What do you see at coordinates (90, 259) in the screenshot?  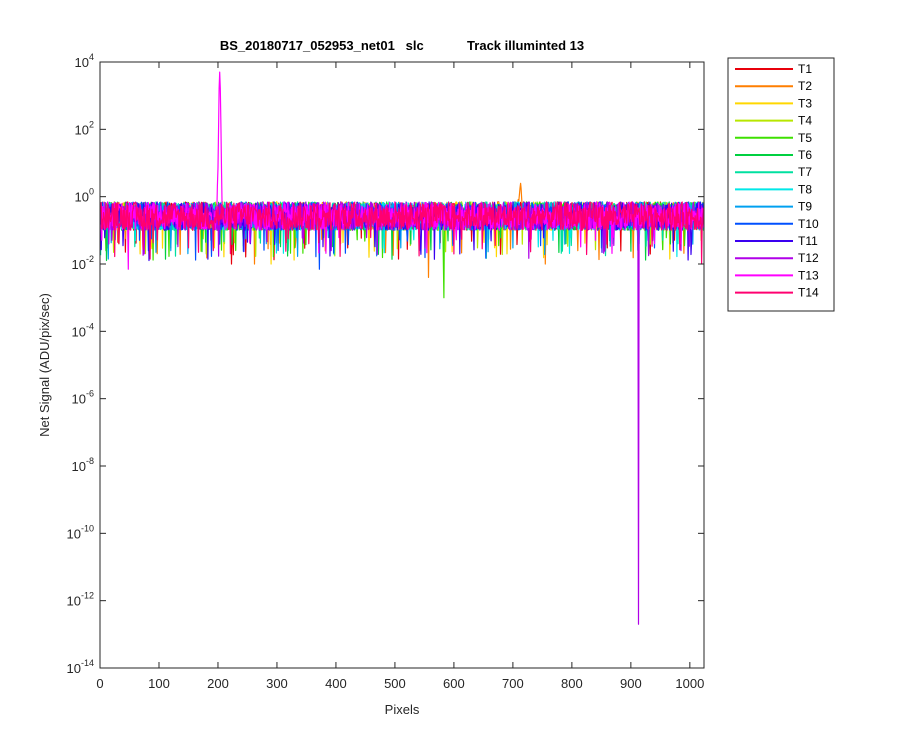 I see `y-tick-exponent: -2` at bounding box center [90, 259].